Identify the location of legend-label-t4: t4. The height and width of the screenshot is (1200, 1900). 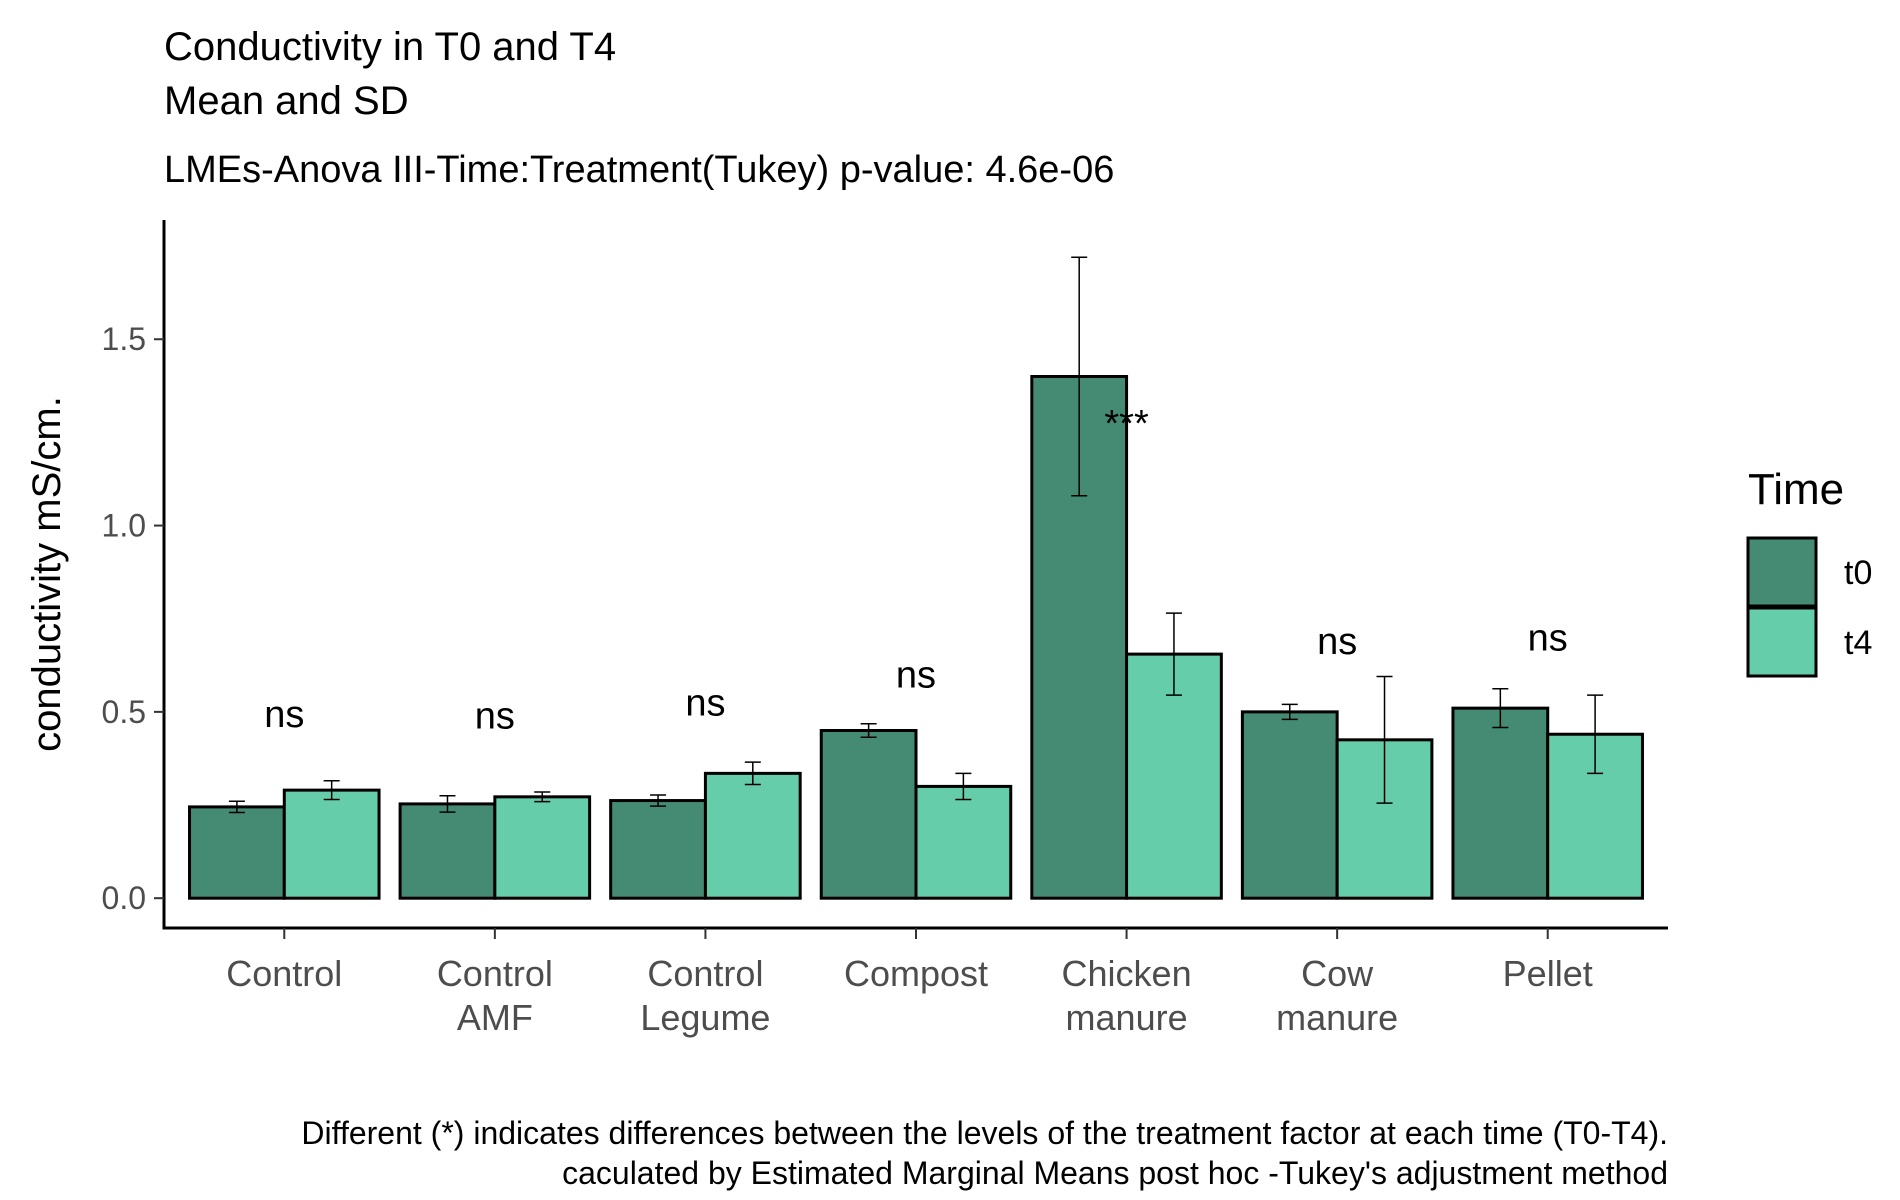
(1858, 643).